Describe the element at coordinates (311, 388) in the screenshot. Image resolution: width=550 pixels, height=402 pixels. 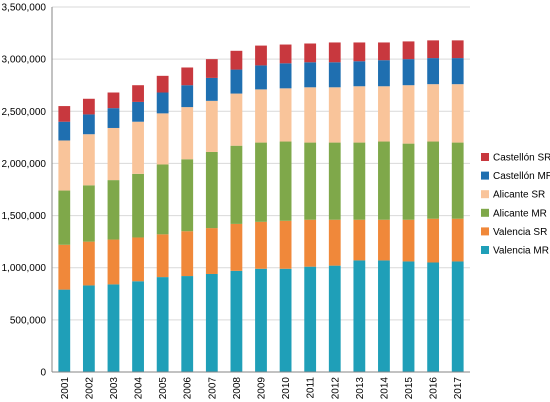
I see `x-tick-label: 2011` at that location.